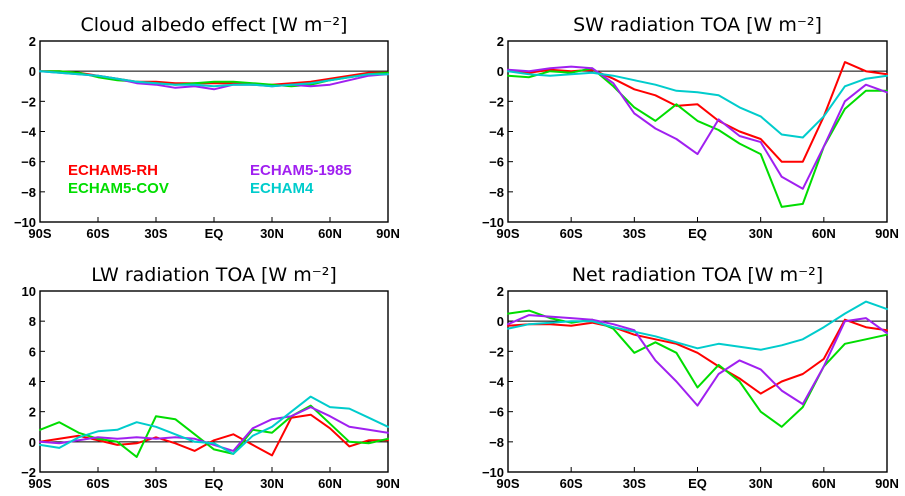 The width and height of the screenshot is (905, 496). Describe the element at coordinates (32, 321) in the screenshot. I see `lw-radiation-ytick-label: 8` at that location.